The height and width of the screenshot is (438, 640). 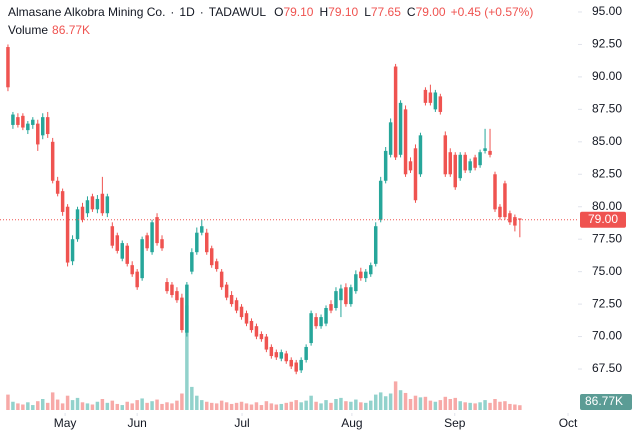 I want to click on y-tick-label: 87.50, so click(x=607, y=109).